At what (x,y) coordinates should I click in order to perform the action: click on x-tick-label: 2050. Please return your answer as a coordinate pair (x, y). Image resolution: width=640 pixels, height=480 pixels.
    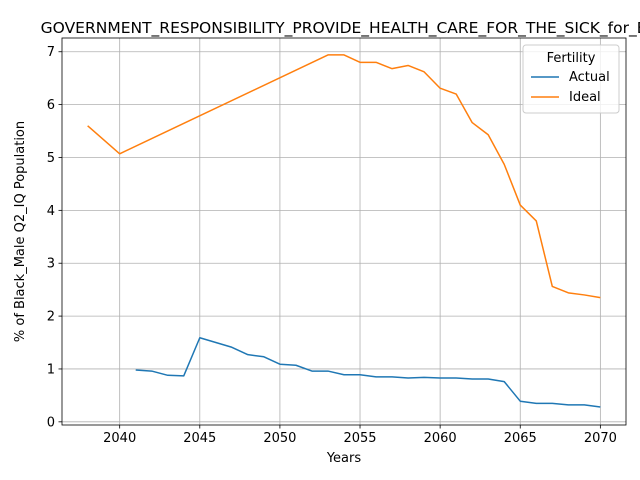
    Looking at the image, I should click on (279, 438).